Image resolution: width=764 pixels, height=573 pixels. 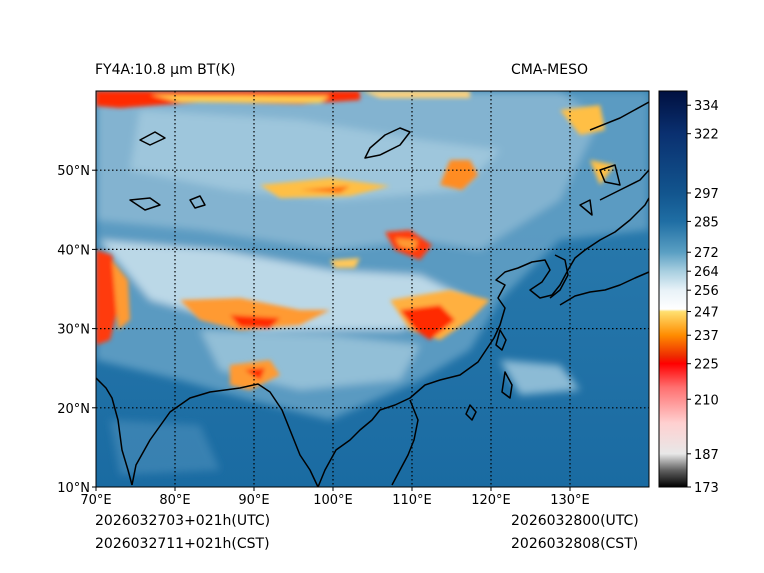 I want to click on colorbar-frame, so click(x=673, y=289).